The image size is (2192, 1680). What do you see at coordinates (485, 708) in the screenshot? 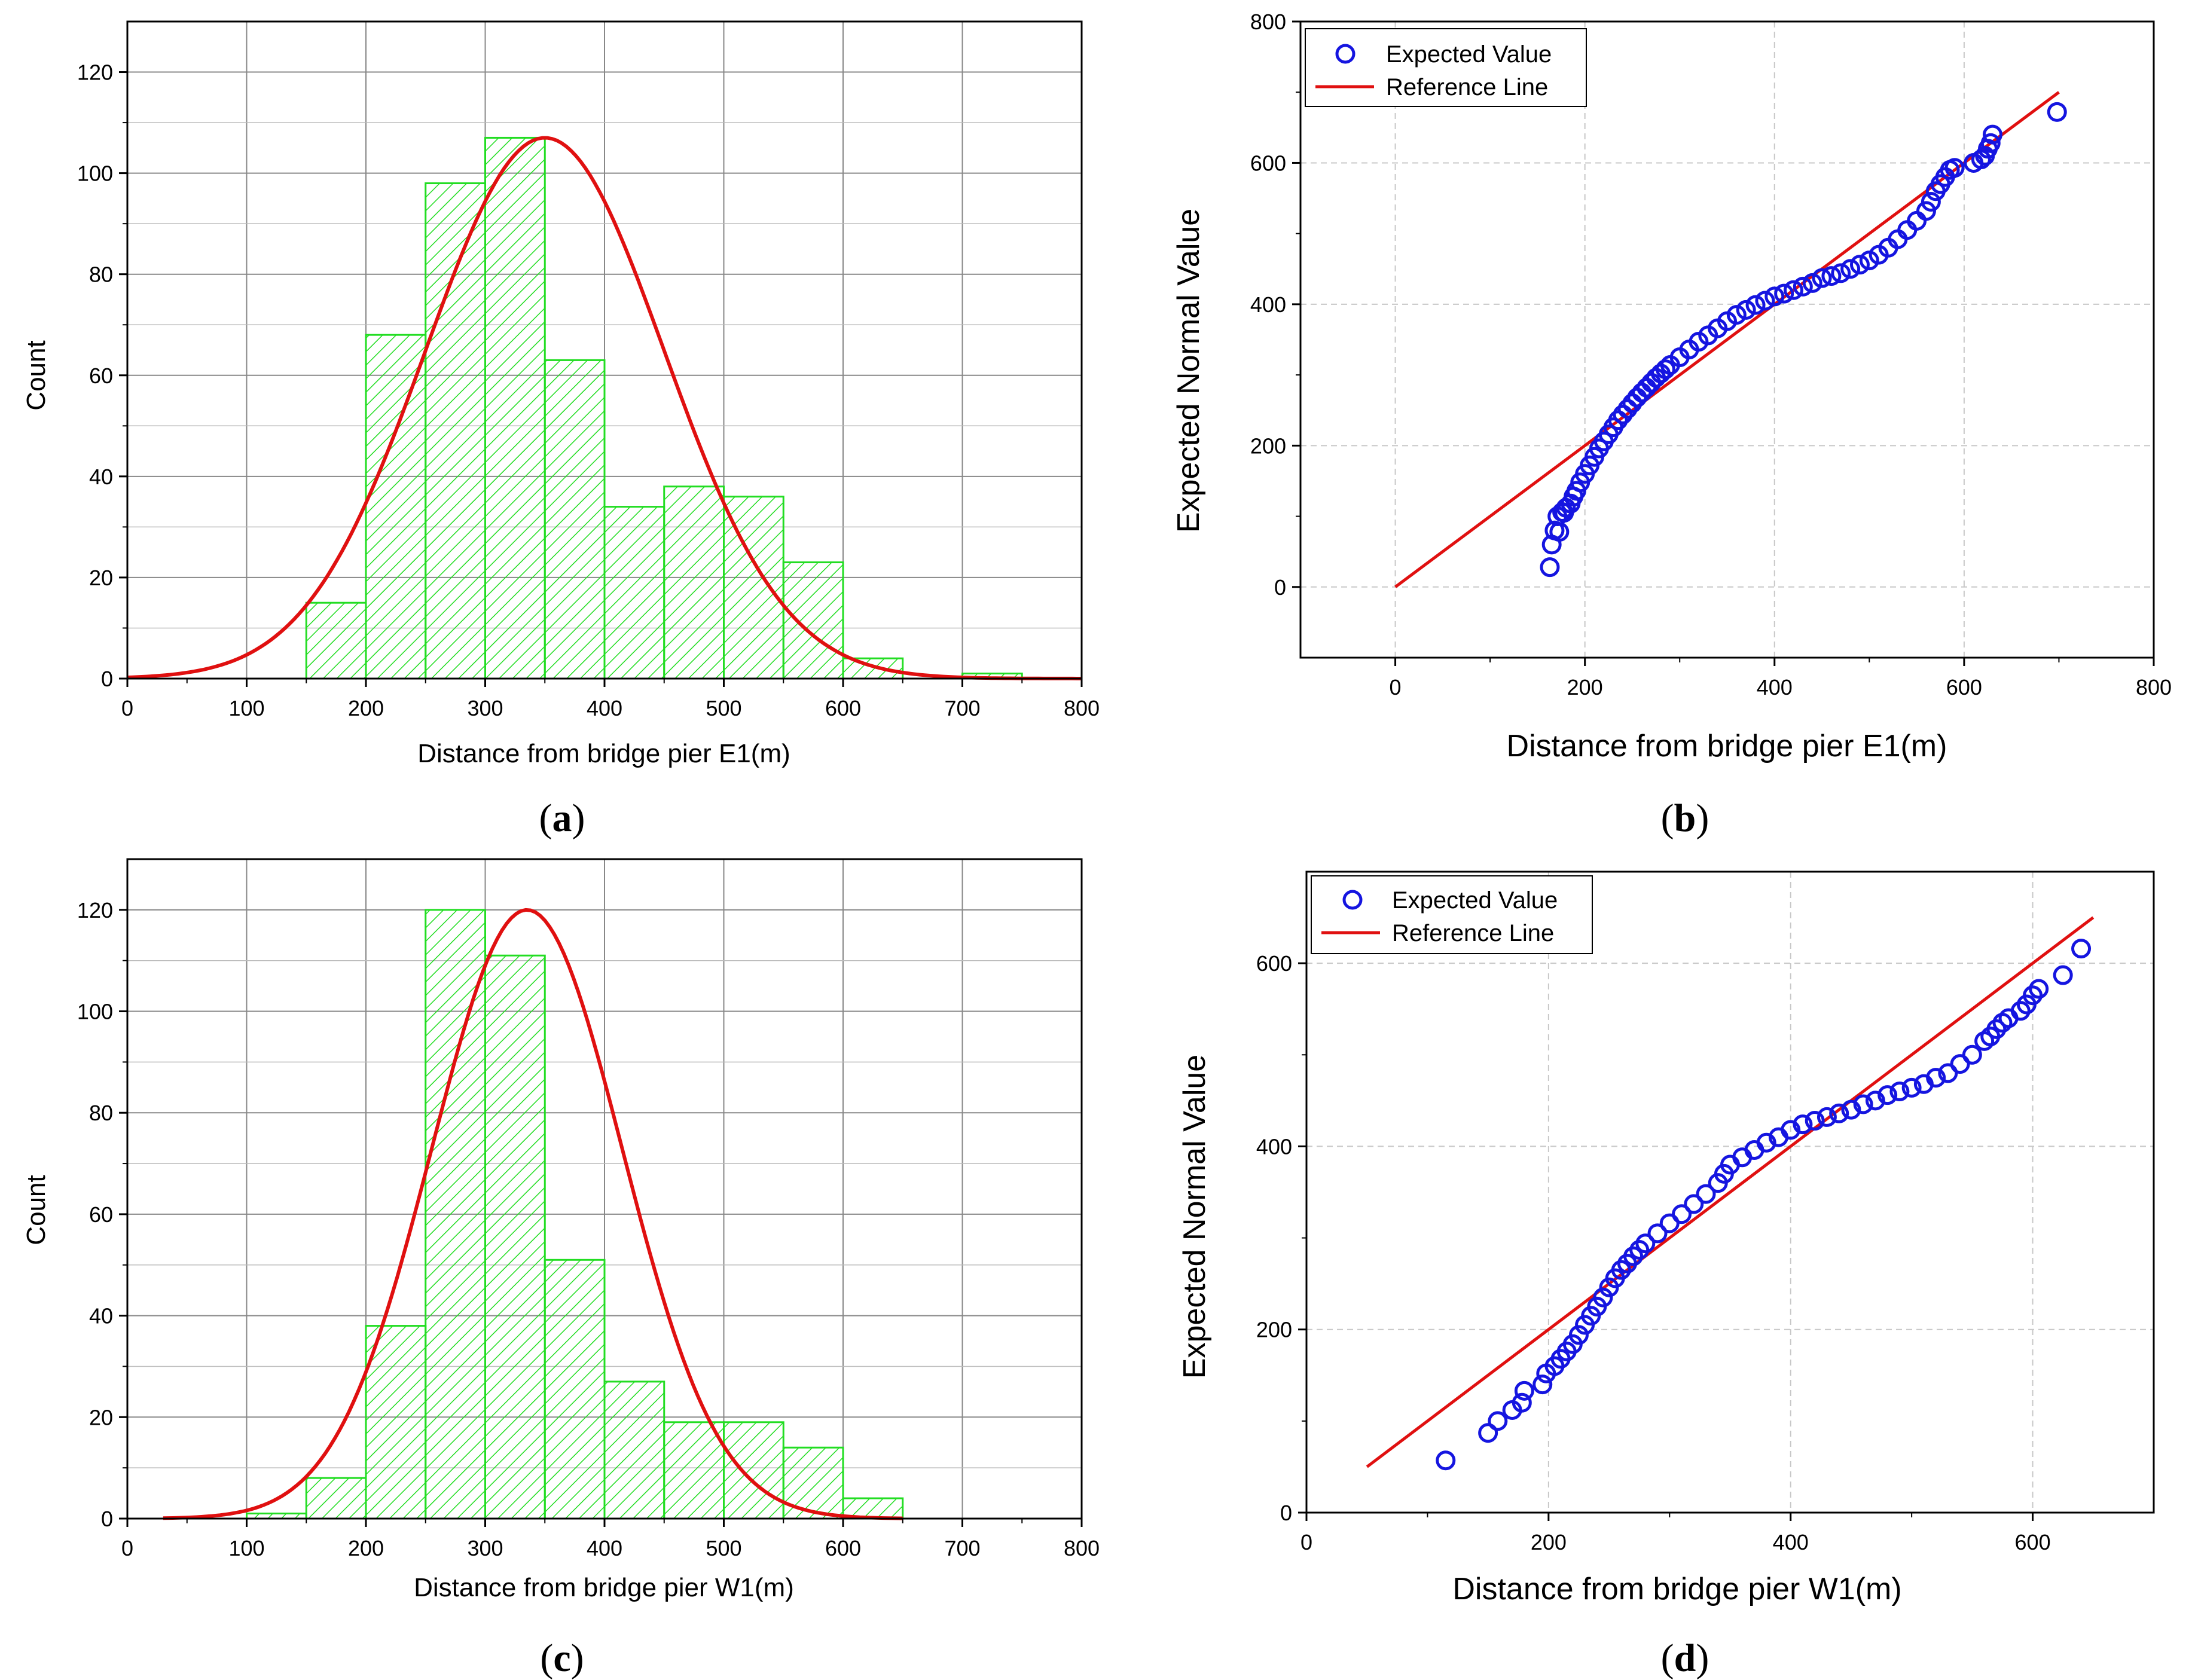
I see `x-tick-label: 300` at bounding box center [485, 708].